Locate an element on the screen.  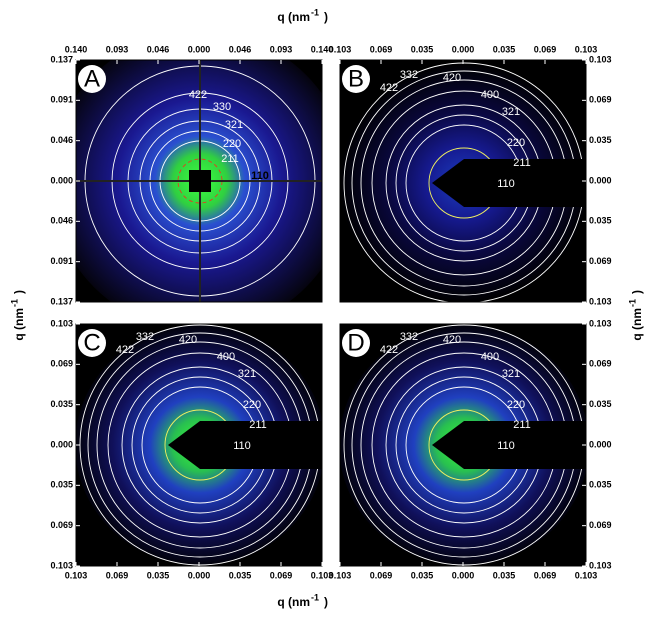
panel-letter: C is located at coordinates (91, 342).